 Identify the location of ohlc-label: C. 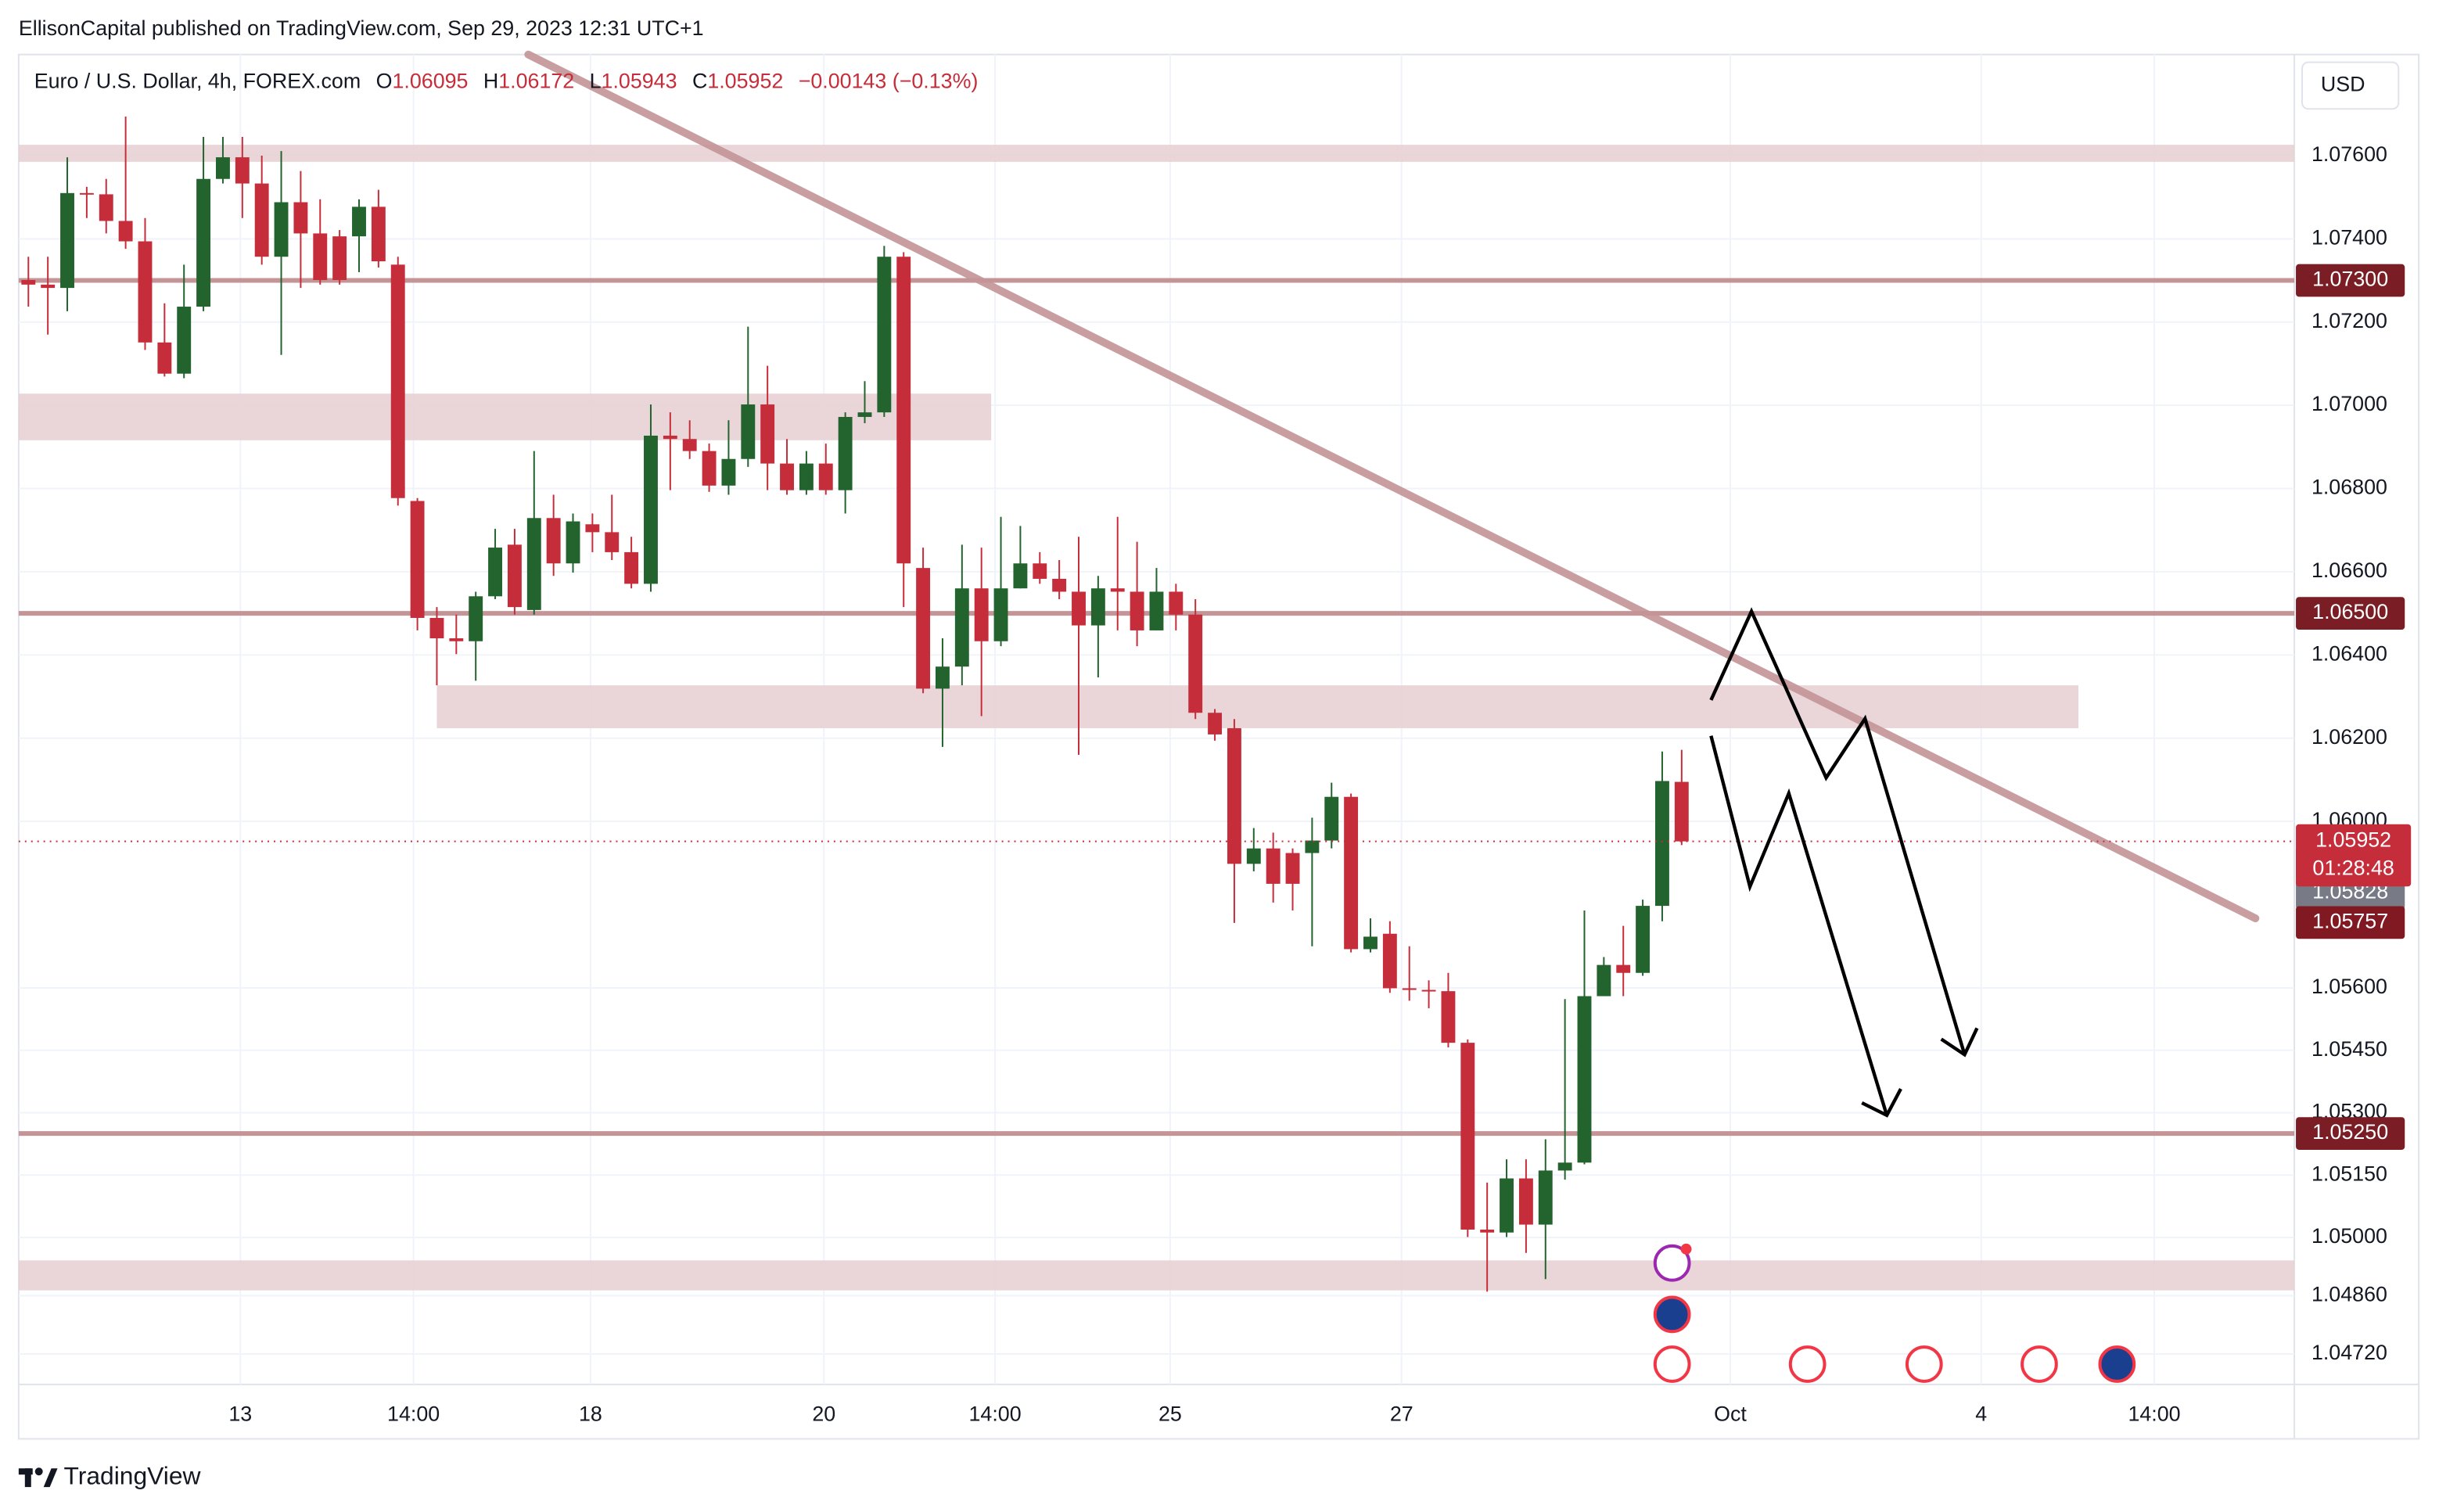
(699, 81).